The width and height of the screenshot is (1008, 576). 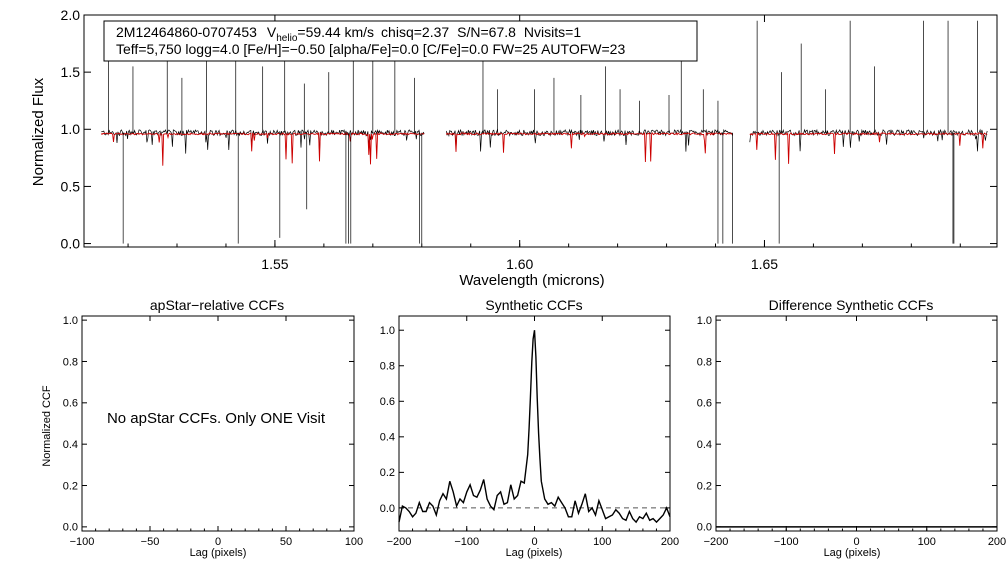 I want to click on x-tick-label: 1.60, so click(x=519, y=264).